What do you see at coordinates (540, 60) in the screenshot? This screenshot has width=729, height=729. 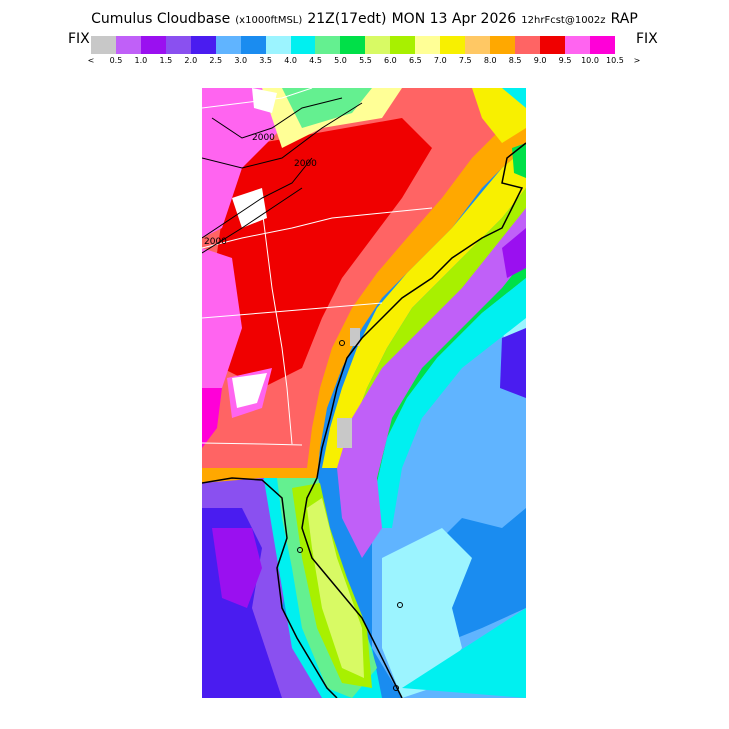 I see `legend-tick-label: 9.0` at bounding box center [540, 60].